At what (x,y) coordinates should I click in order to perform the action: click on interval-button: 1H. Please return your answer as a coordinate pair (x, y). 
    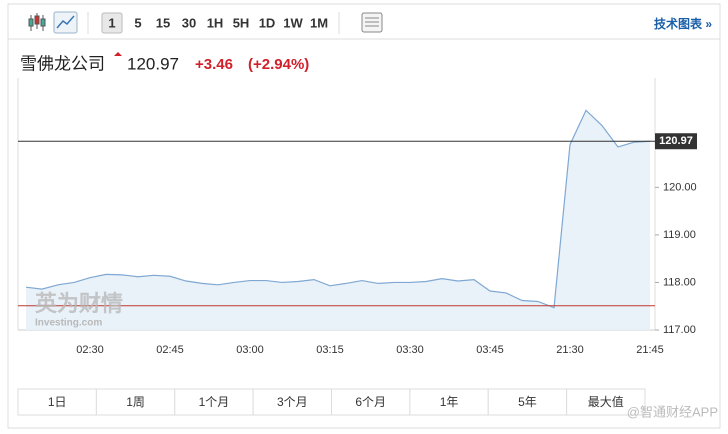
    Looking at the image, I should click on (215, 22).